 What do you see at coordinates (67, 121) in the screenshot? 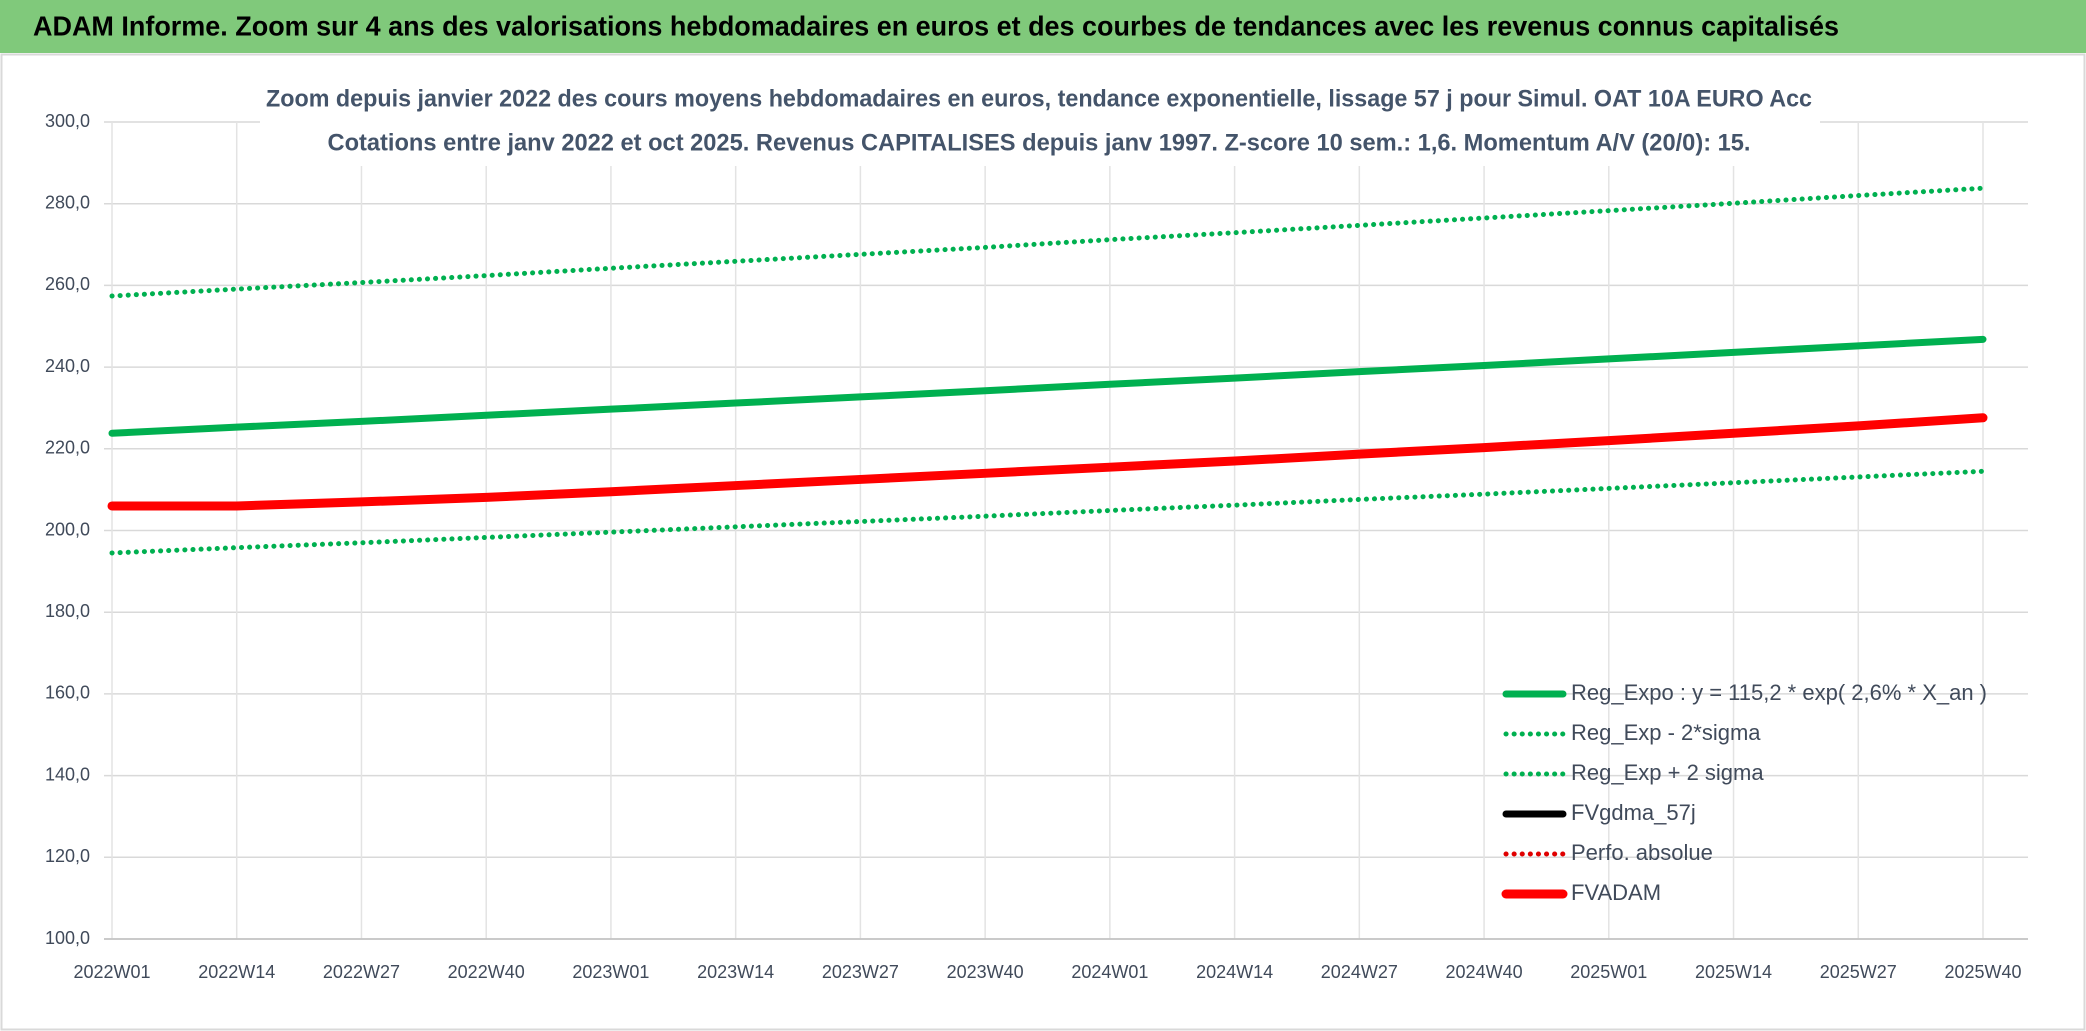
I see `y-tick-label: 300,0` at bounding box center [67, 121].